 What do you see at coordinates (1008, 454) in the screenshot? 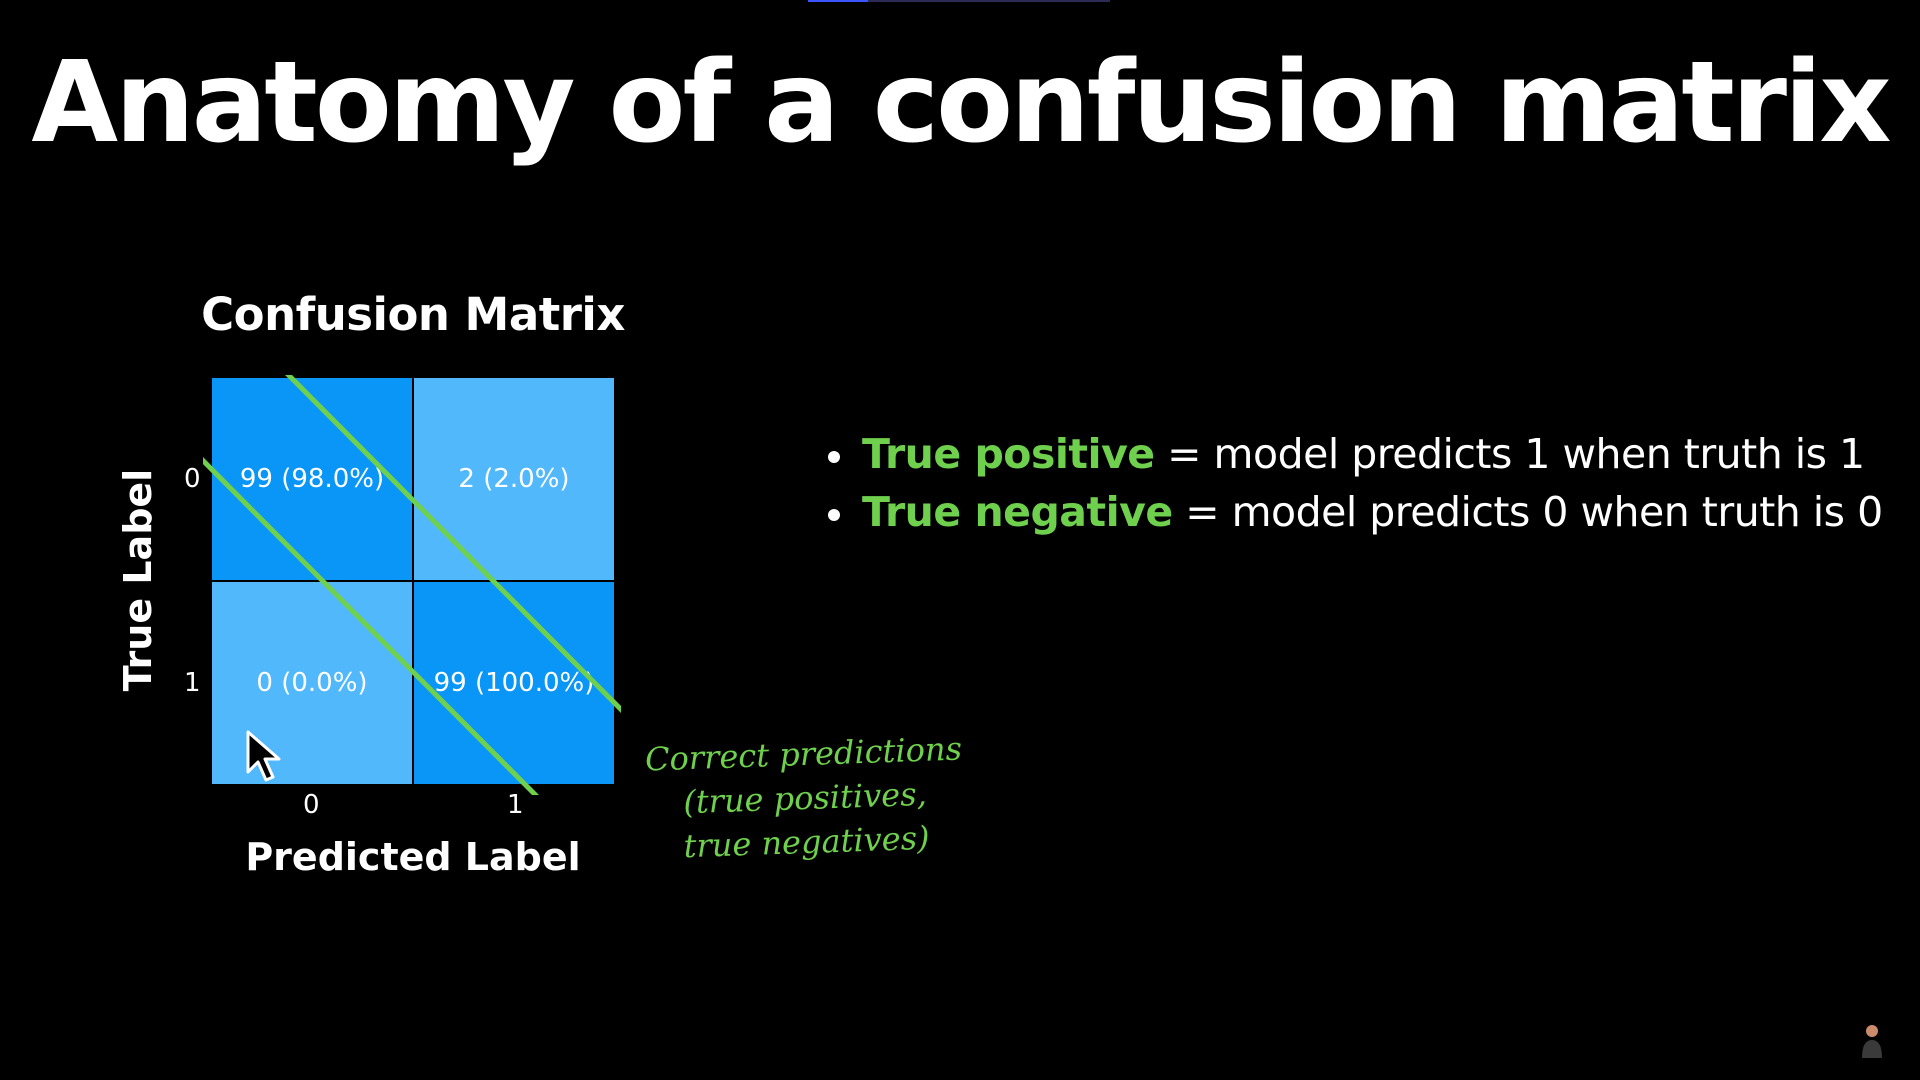
I see `term-true-positive: True positive` at bounding box center [1008, 454].